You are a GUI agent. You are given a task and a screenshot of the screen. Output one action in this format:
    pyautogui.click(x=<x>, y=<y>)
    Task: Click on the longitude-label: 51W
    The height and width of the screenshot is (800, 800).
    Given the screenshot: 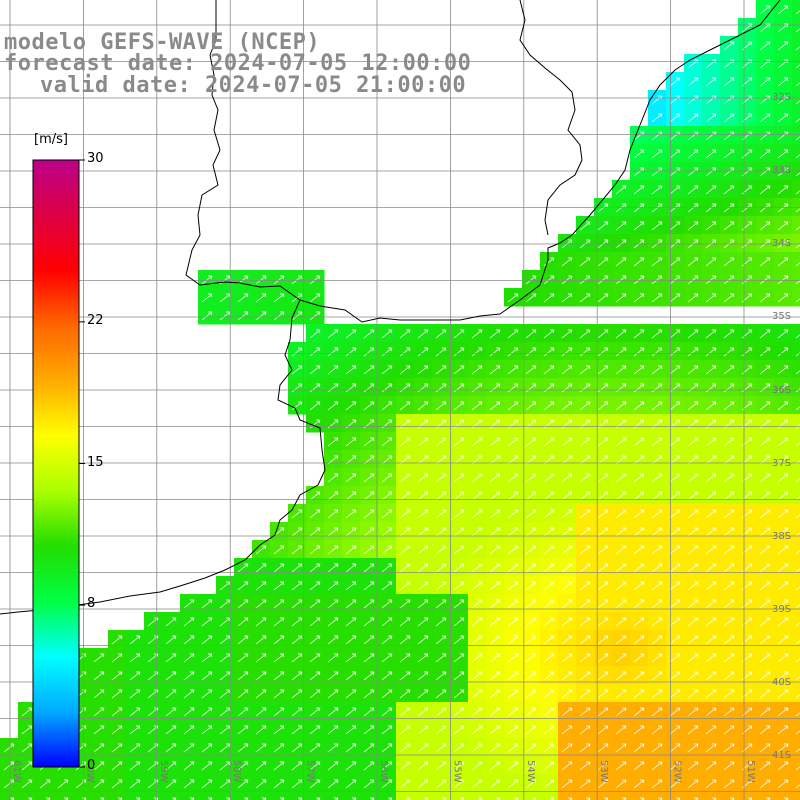 What is the action you would take?
    pyautogui.click(x=750, y=771)
    